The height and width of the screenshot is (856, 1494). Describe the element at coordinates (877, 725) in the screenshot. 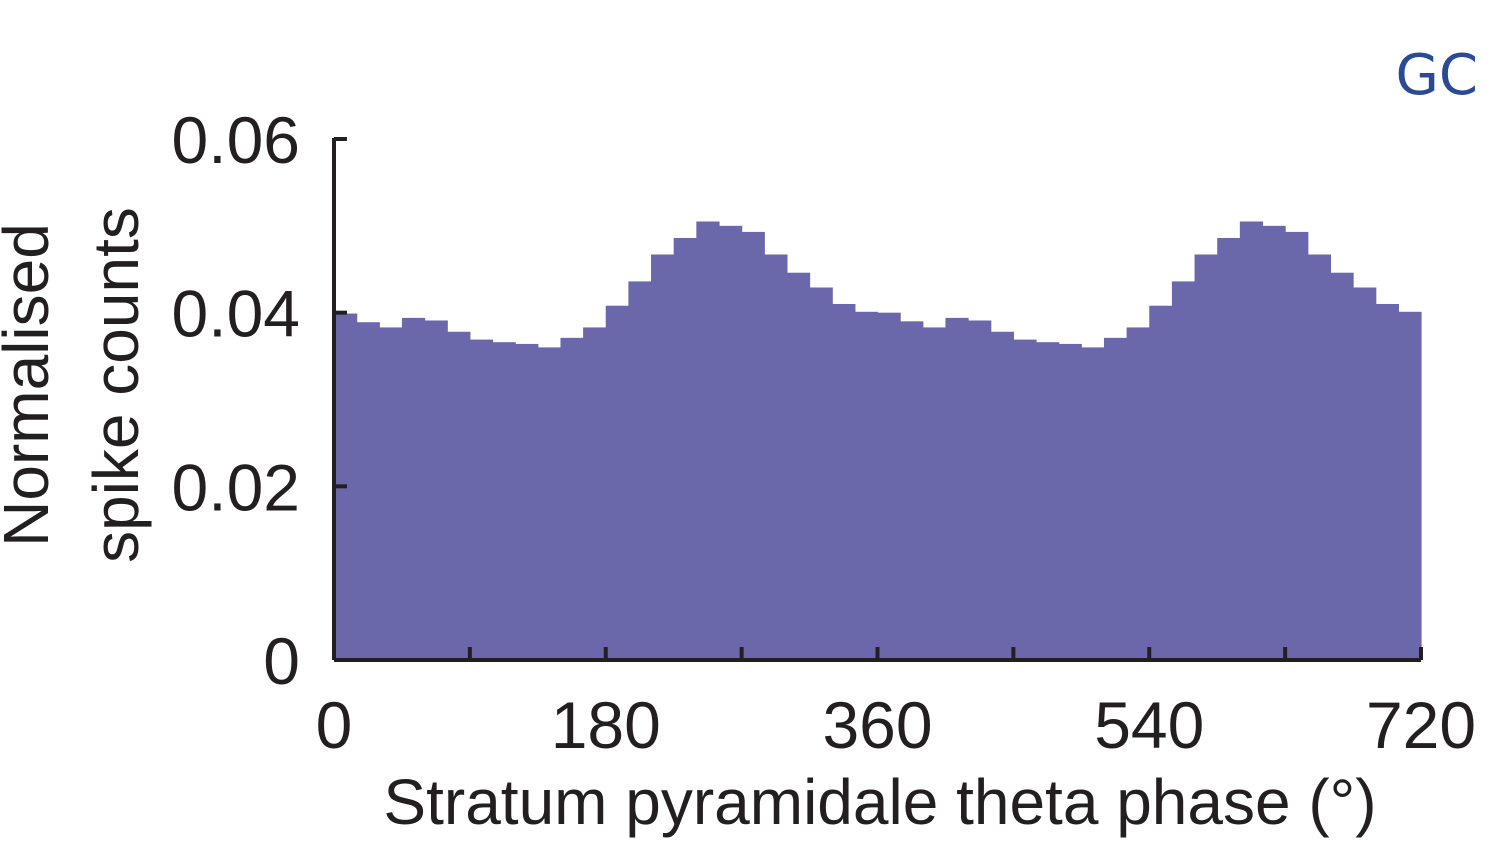

I see `x-tick-label: 360` at that location.